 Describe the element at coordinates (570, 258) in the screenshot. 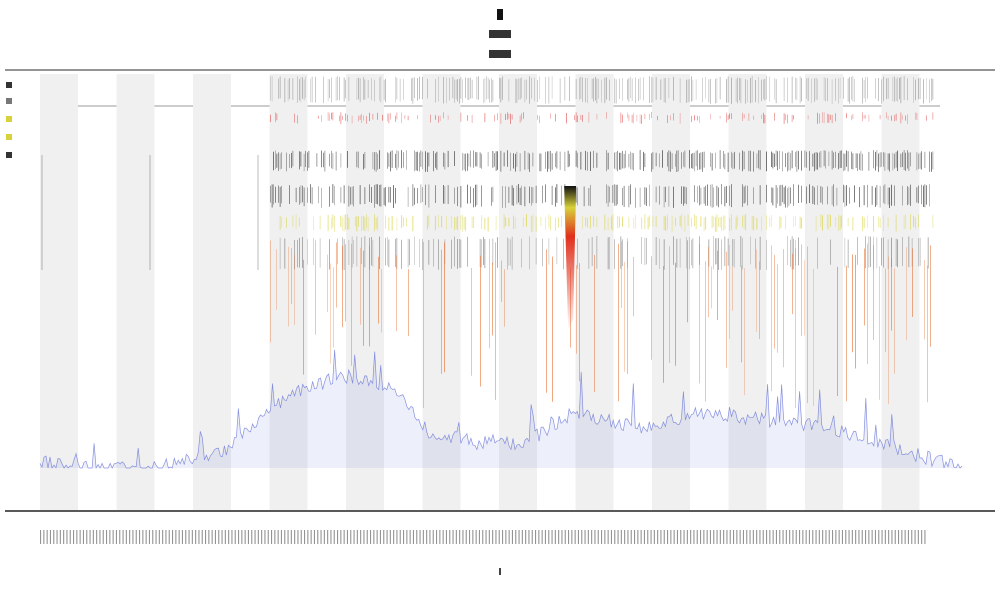

I see `hotspot-marker` at that location.